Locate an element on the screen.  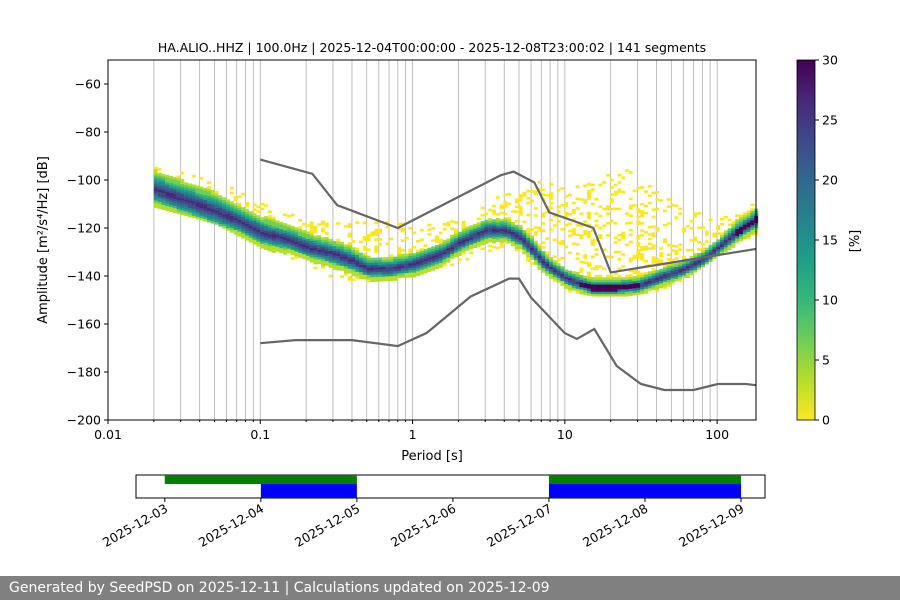
date-tick-label: 2025-12-05 is located at coordinates (327, 525).